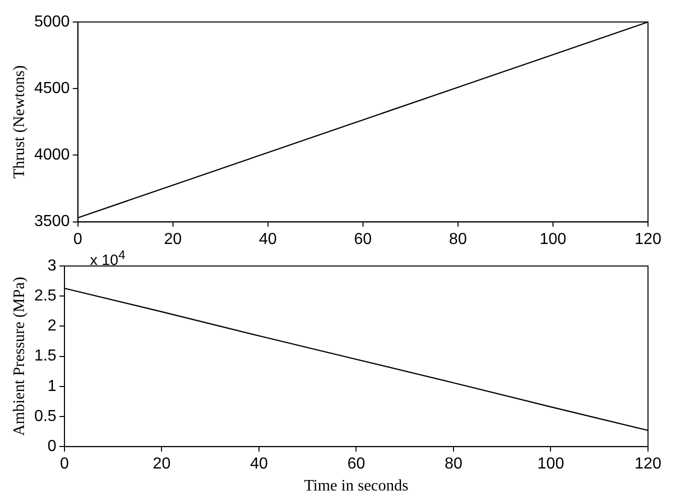 The width and height of the screenshot is (675, 496). What do you see at coordinates (52, 21) in the screenshot?
I see `y-tick-label: 5000` at bounding box center [52, 21].